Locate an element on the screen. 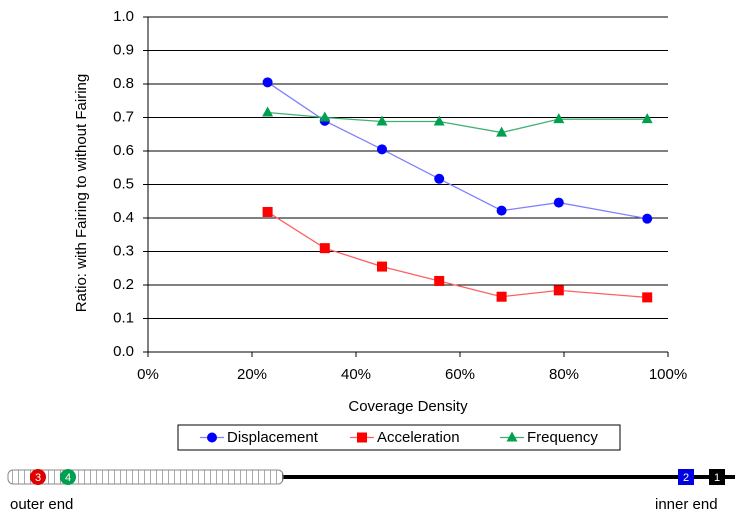 This screenshot has height=518, width=743. x-tick-label: 80% is located at coordinates (564, 374).